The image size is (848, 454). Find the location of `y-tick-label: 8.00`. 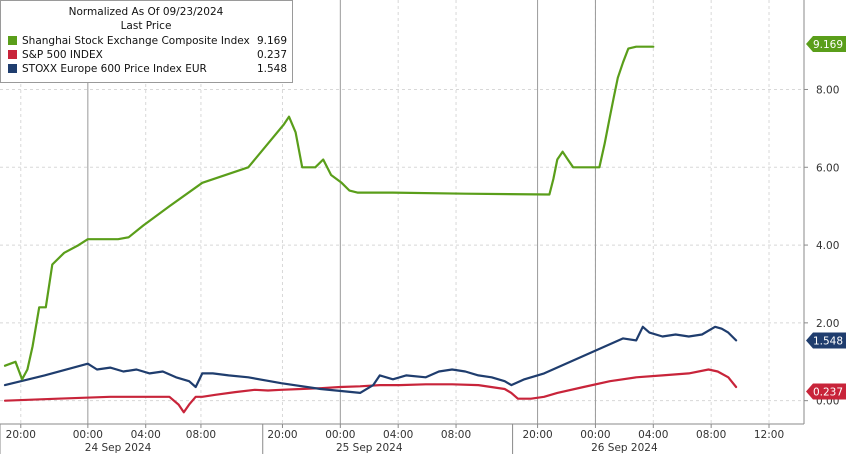

y-tick-label: 8.00 is located at coordinates (827, 90).